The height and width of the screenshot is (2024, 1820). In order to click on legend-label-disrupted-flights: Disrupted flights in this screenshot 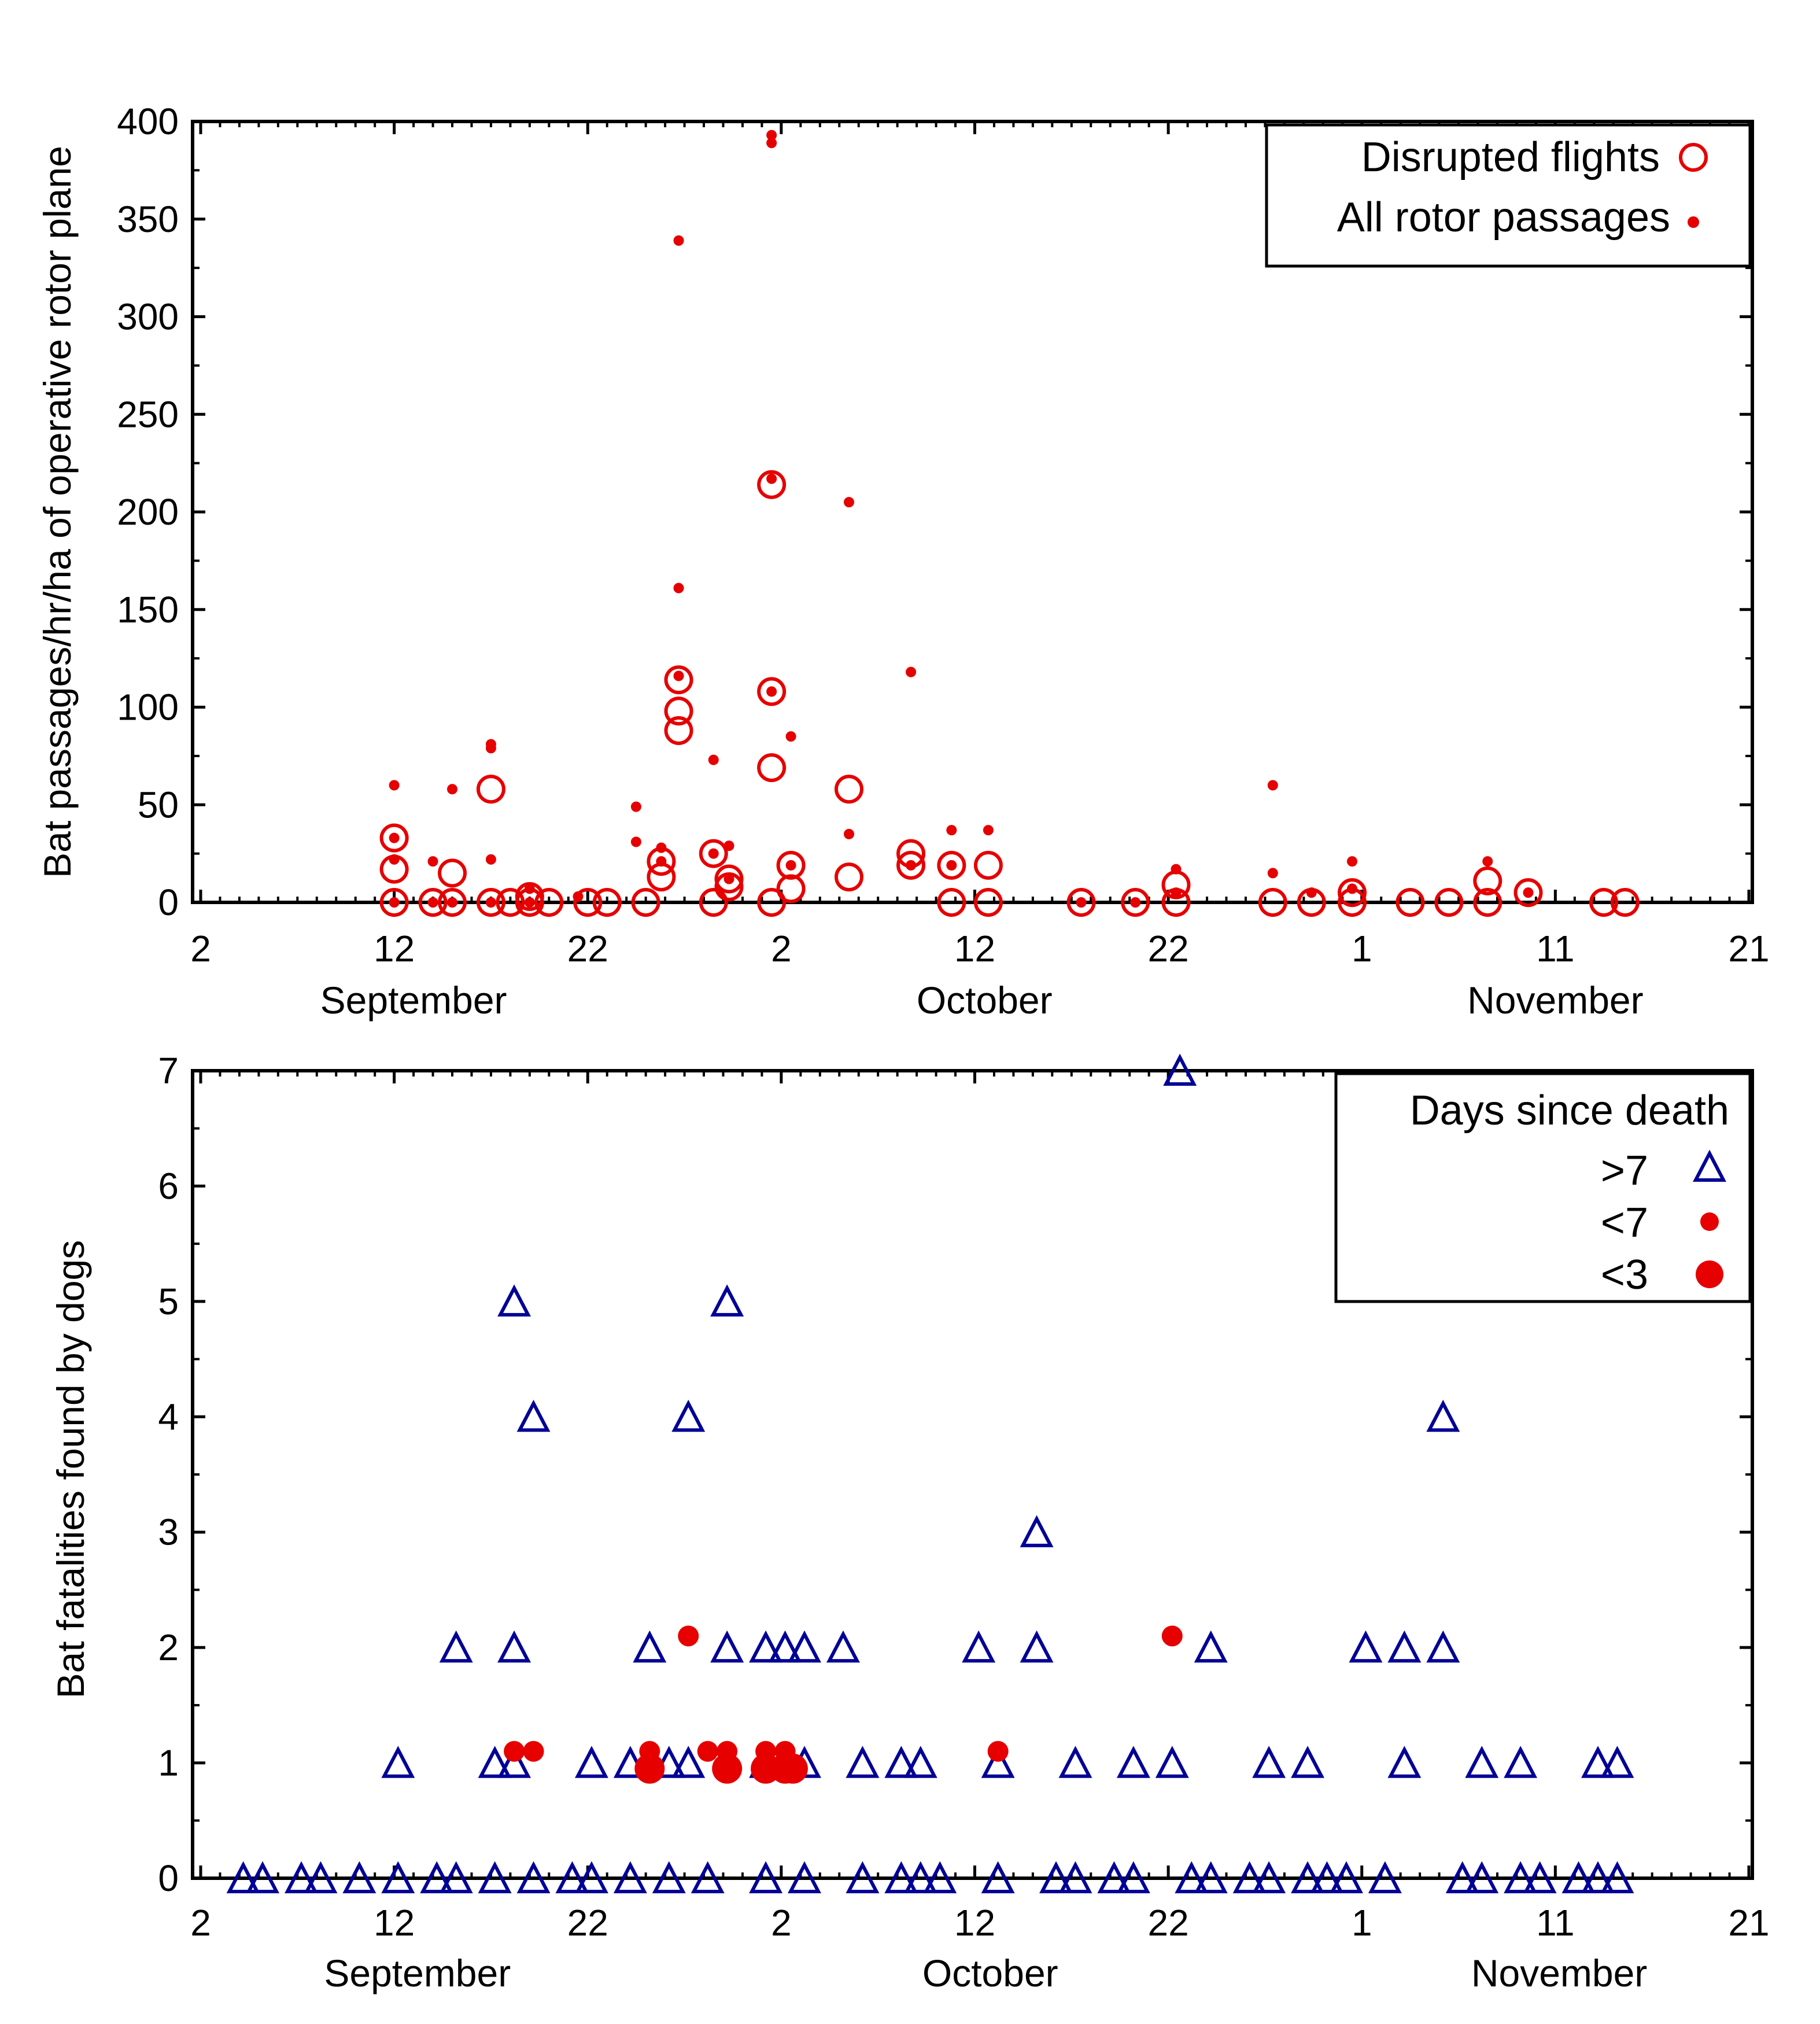, I will do `click(1510, 157)`.